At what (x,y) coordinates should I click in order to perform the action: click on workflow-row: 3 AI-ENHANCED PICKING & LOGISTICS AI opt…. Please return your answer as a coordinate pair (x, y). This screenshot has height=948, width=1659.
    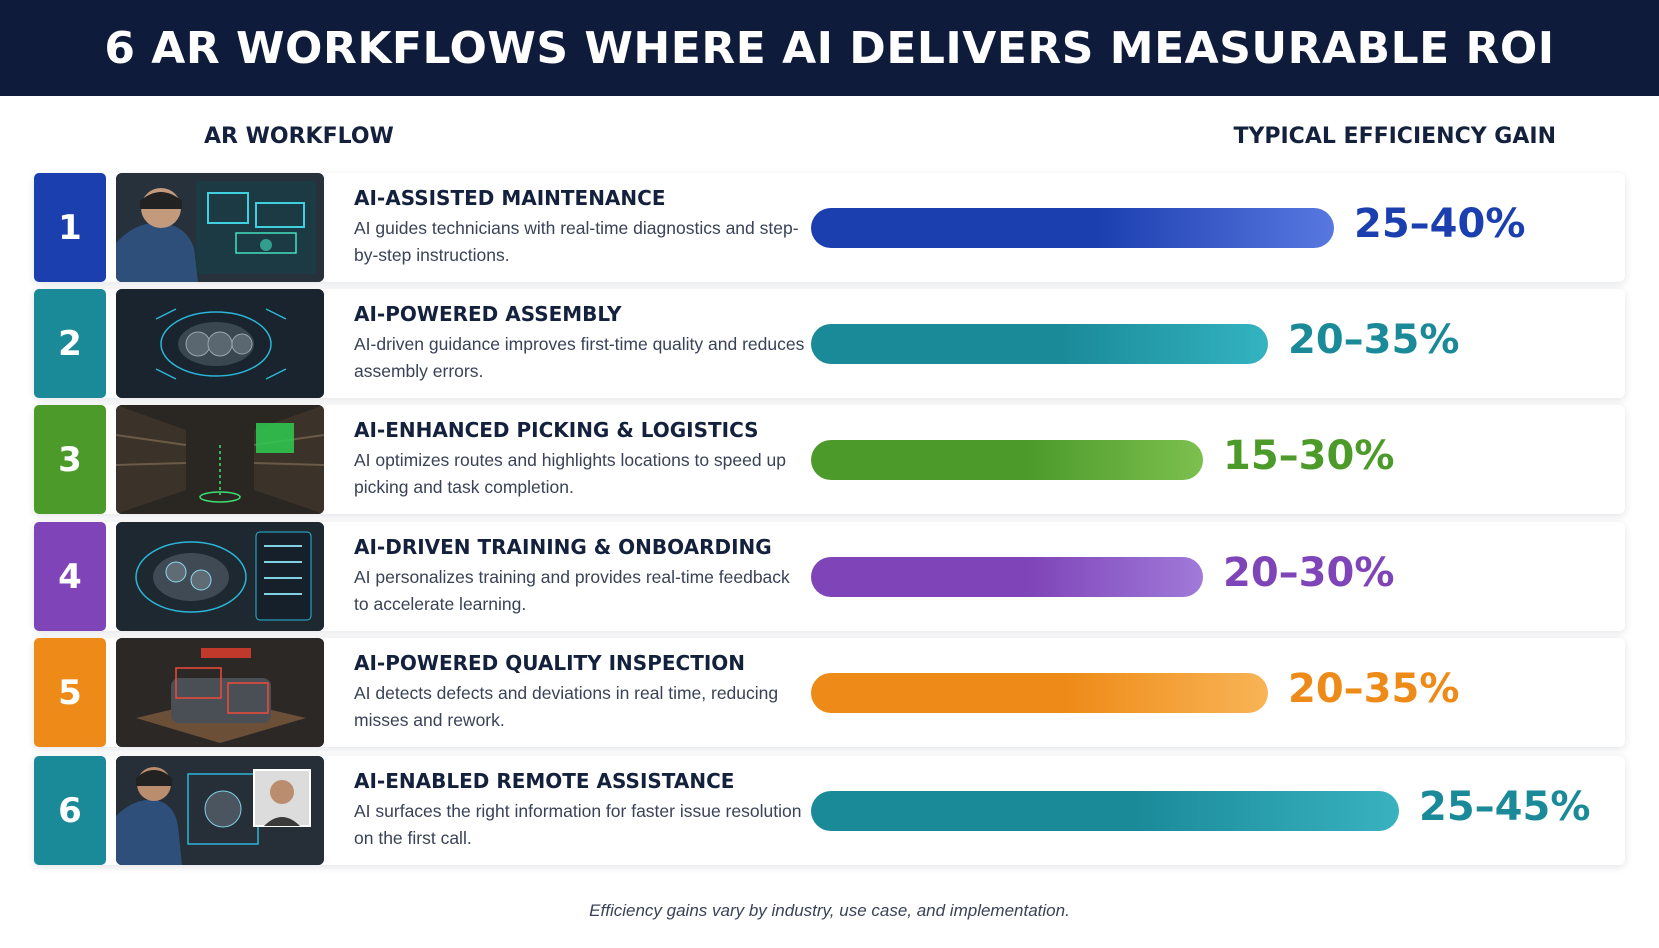
    Looking at the image, I should click on (829, 459).